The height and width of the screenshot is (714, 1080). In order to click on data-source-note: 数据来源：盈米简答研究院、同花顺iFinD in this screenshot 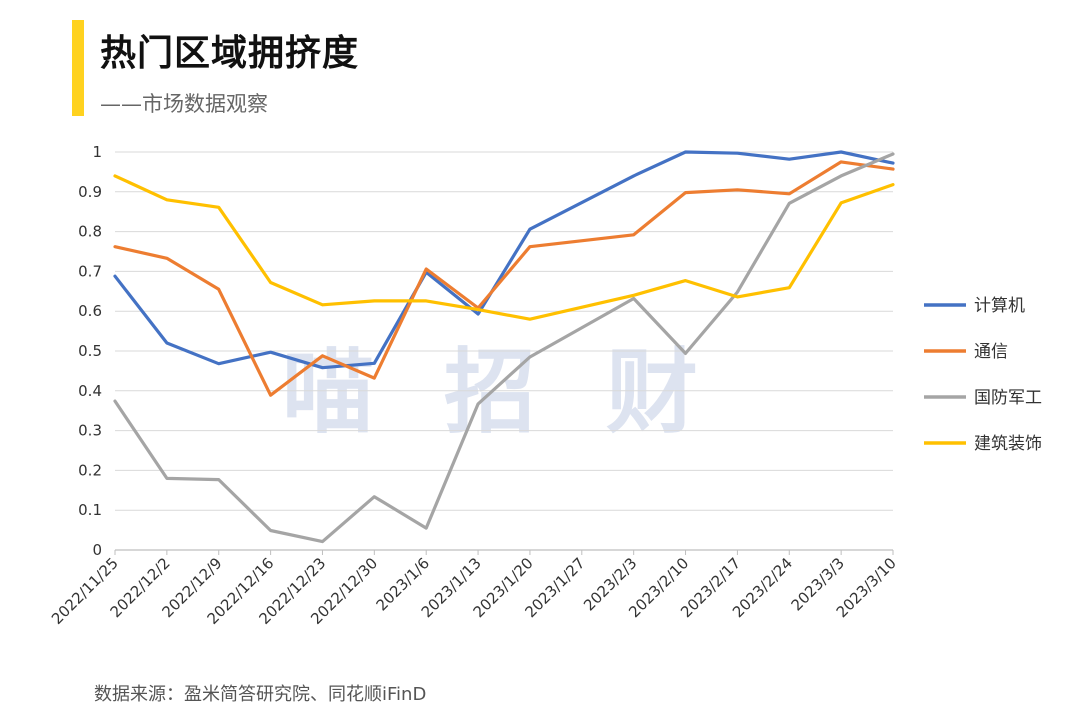, I will do `click(260, 694)`.